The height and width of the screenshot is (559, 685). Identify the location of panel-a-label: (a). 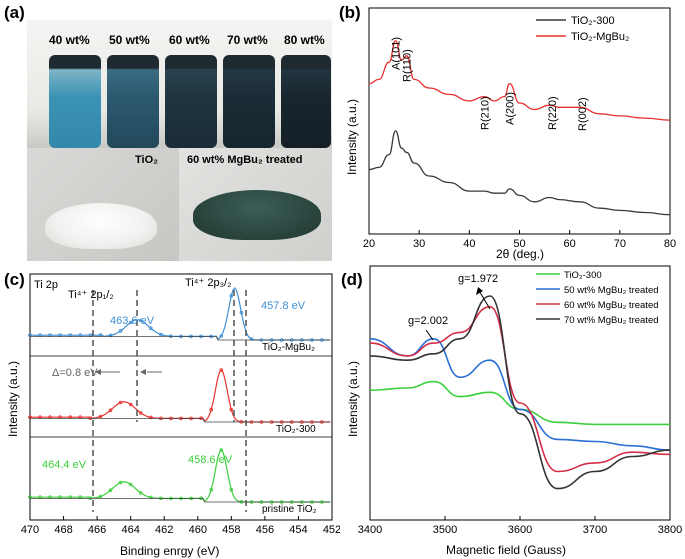
(14, 12).